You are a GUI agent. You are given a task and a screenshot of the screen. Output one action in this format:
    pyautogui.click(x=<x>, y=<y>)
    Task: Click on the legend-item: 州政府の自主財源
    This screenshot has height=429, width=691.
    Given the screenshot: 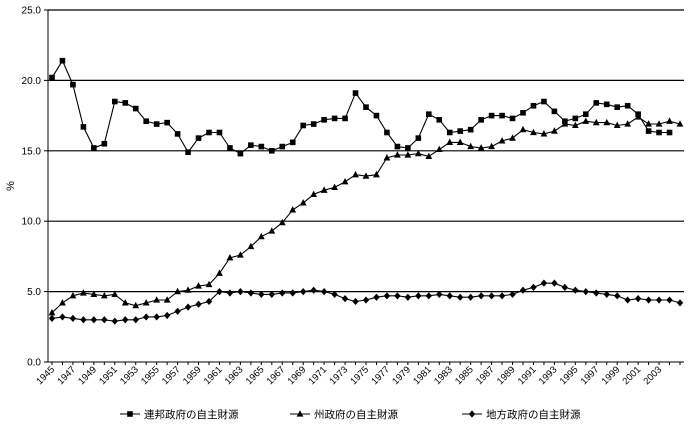 What is the action you would take?
    pyautogui.click(x=344, y=414)
    